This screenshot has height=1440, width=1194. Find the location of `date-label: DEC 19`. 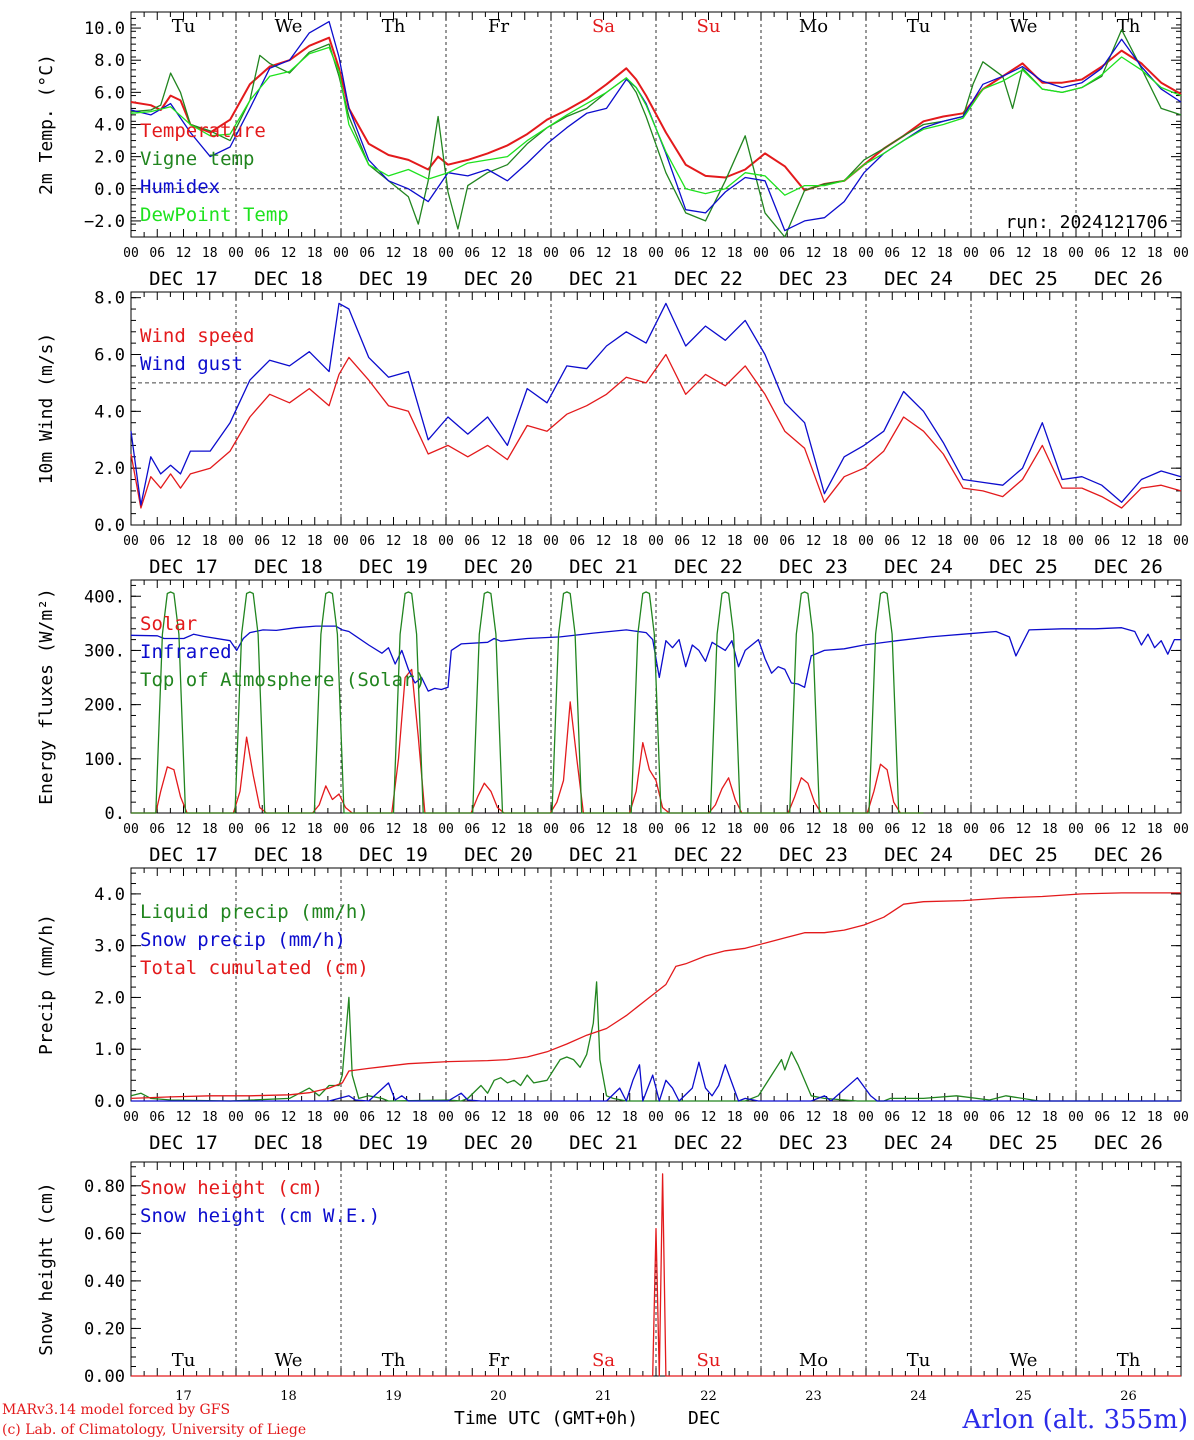

date-label: DEC 19 is located at coordinates (393, 567).